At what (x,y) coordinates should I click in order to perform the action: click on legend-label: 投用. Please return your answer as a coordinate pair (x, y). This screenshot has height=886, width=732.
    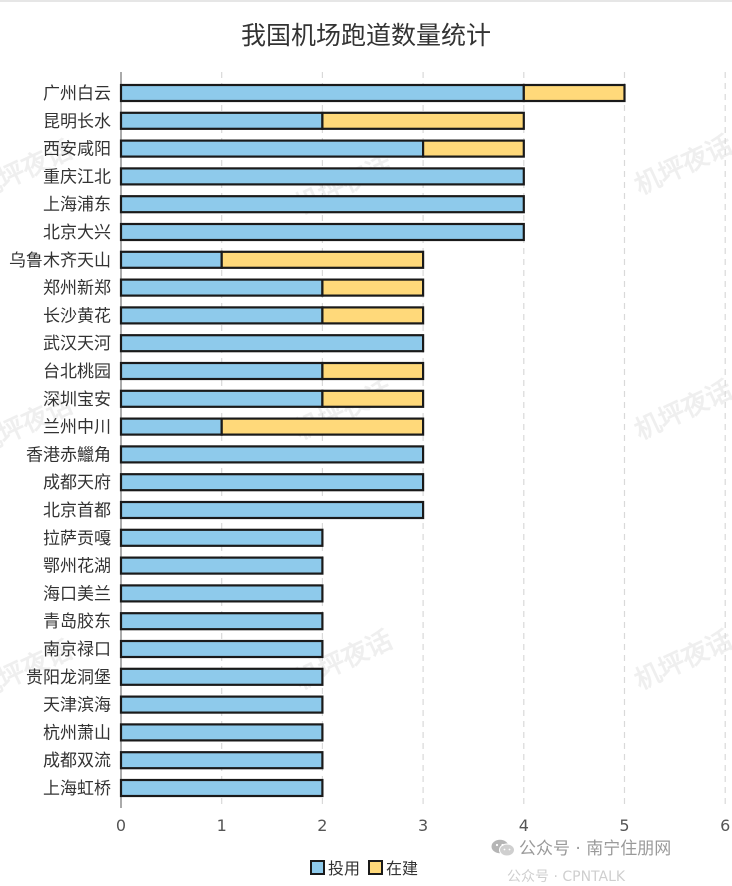
    Looking at the image, I should click on (344, 867).